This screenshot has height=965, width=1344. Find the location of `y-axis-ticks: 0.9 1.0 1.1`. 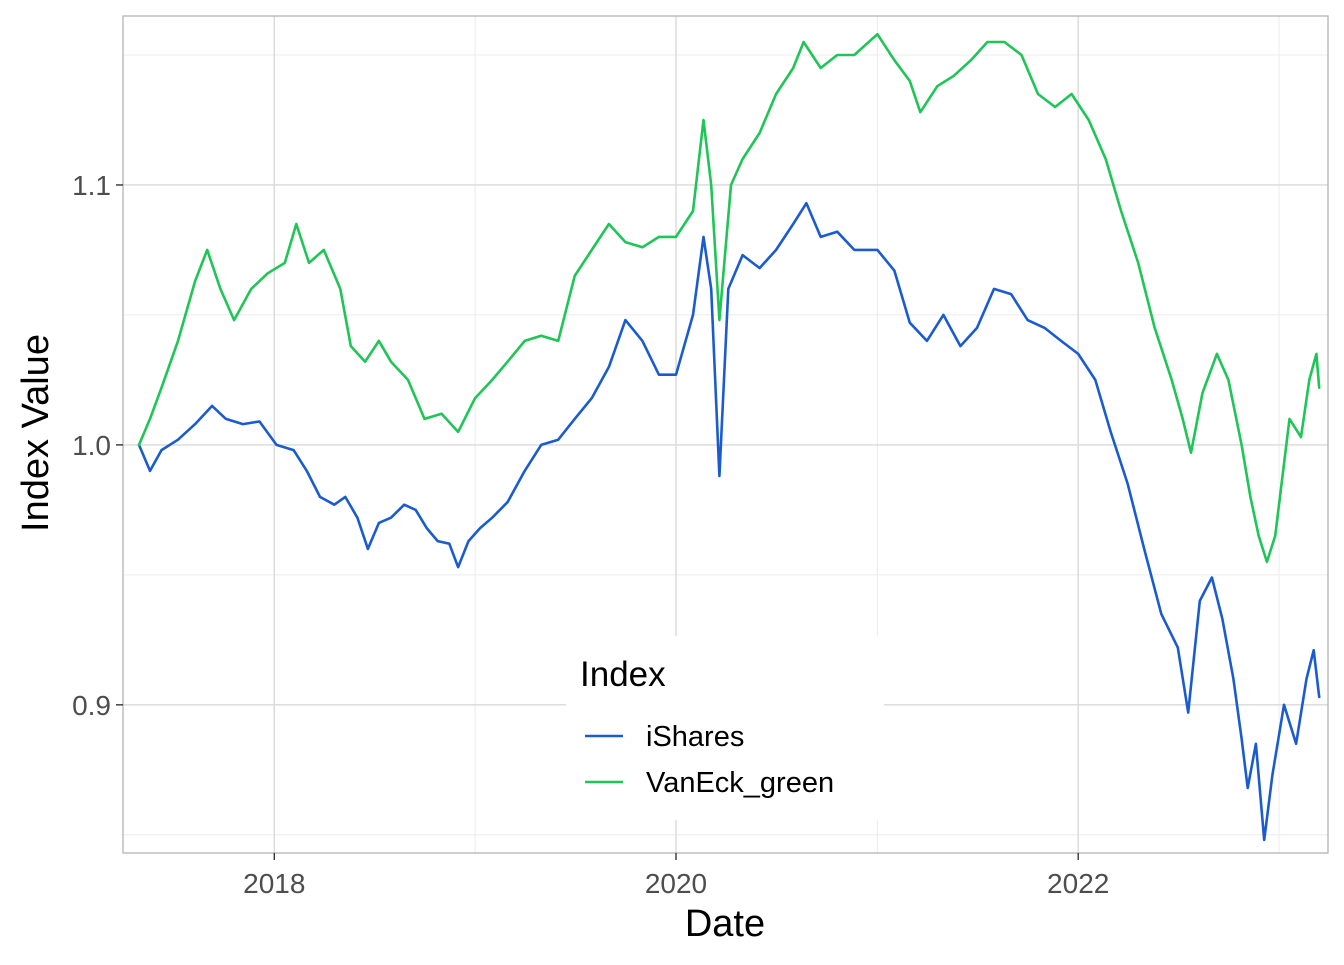

y-axis-ticks: 0.9 1.0 1.1 is located at coordinates (97, 445).